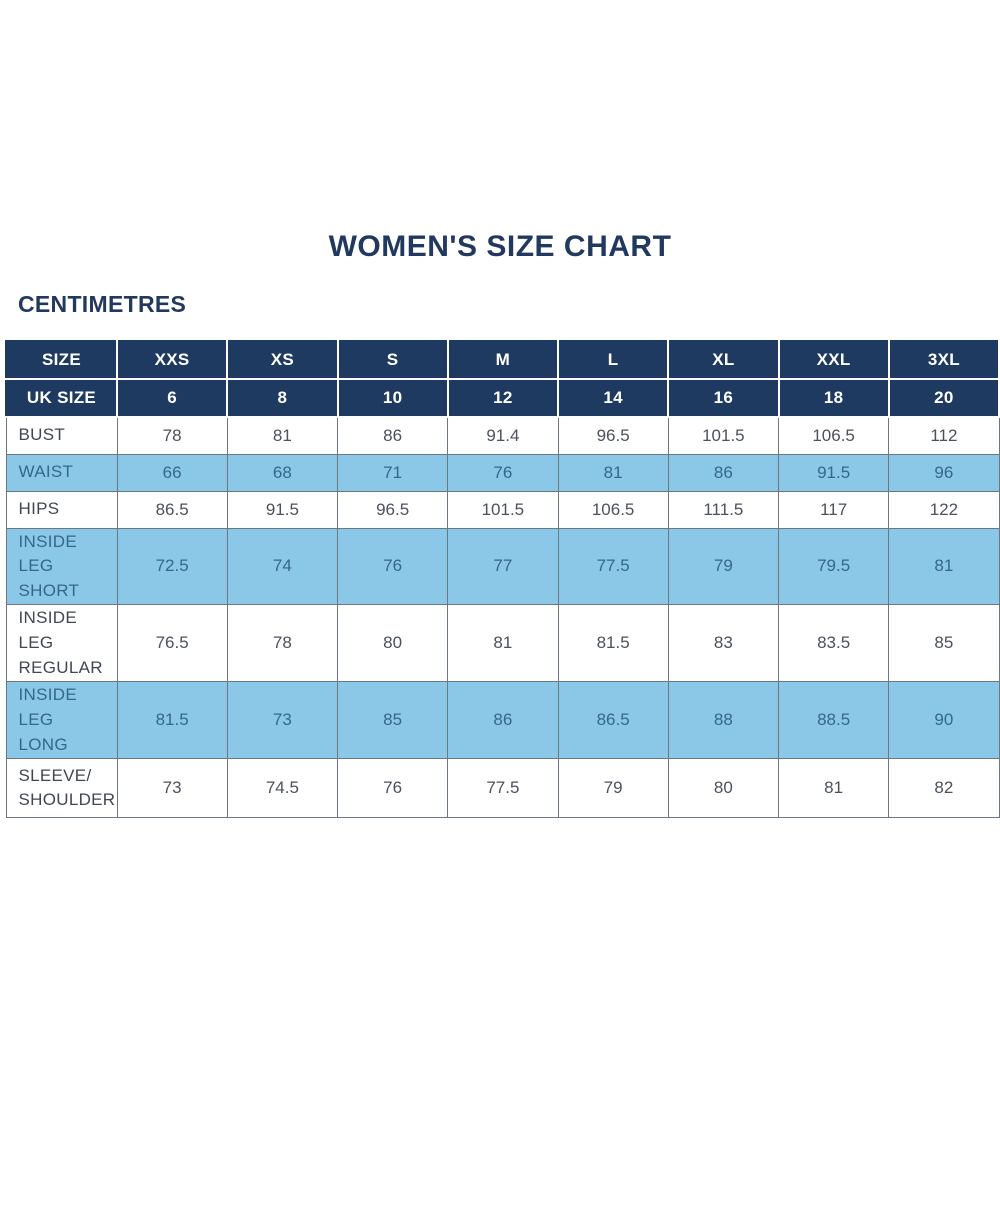 The height and width of the screenshot is (1230, 1000). Describe the element at coordinates (172, 643) in the screenshot. I see `value-cell: 76.5` at that location.